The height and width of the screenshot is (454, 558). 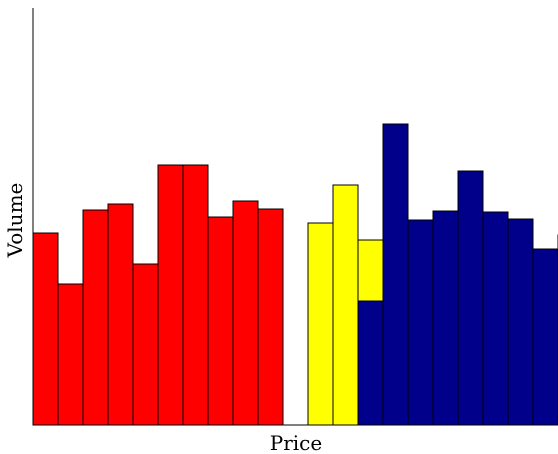 I want to click on y-axis-label: Volume, so click(x=15, y=221).